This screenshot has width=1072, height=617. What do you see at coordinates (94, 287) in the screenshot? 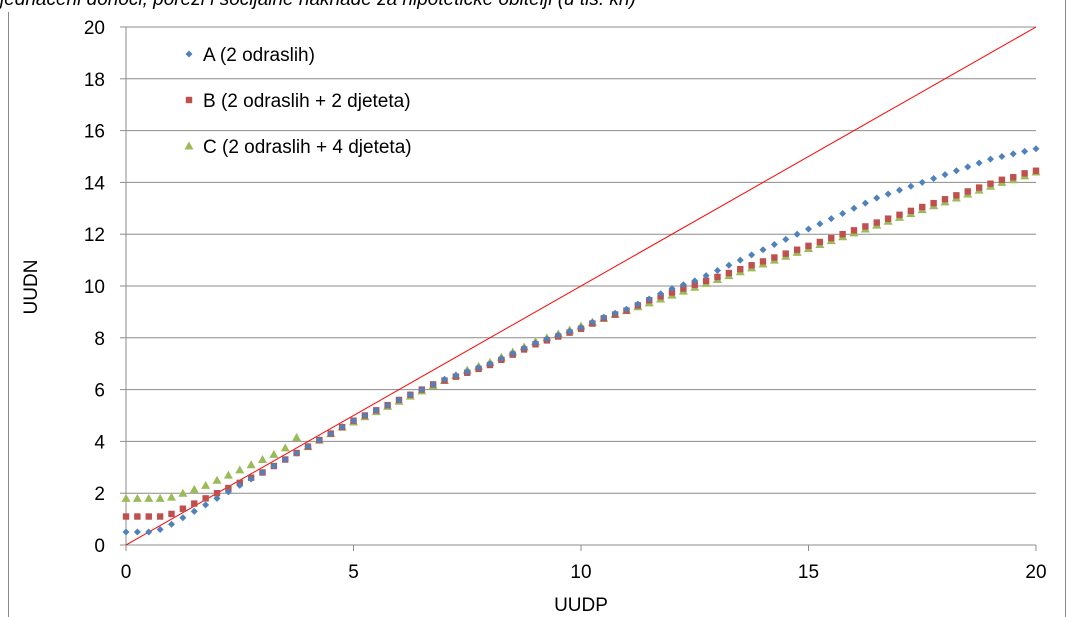
I see `y-tick-label: 10` at bounding box center [94, 287].